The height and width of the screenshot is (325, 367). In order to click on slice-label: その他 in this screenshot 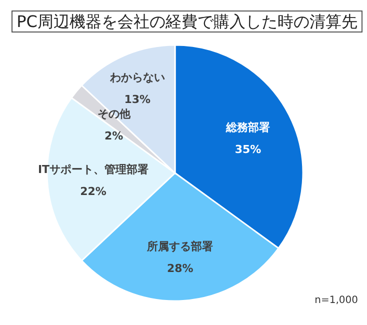, I will do `click(114, 113)`.